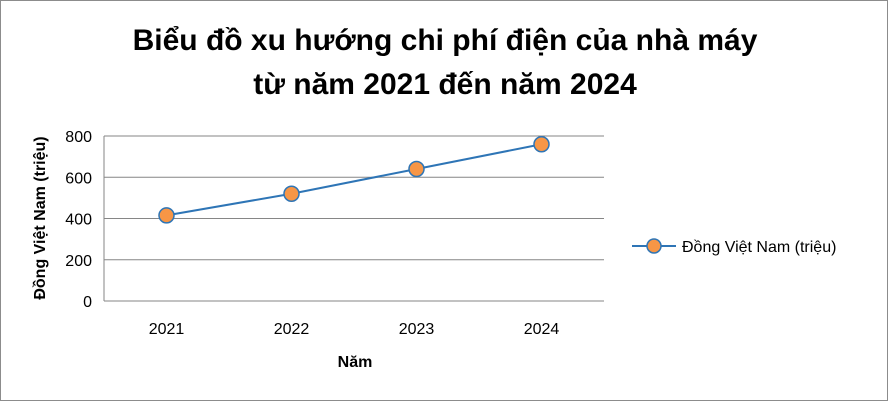 The image size is (888, 401). I want to click on x-axis-ticks: 2021 2022 2023 2024, so click(354, 329).